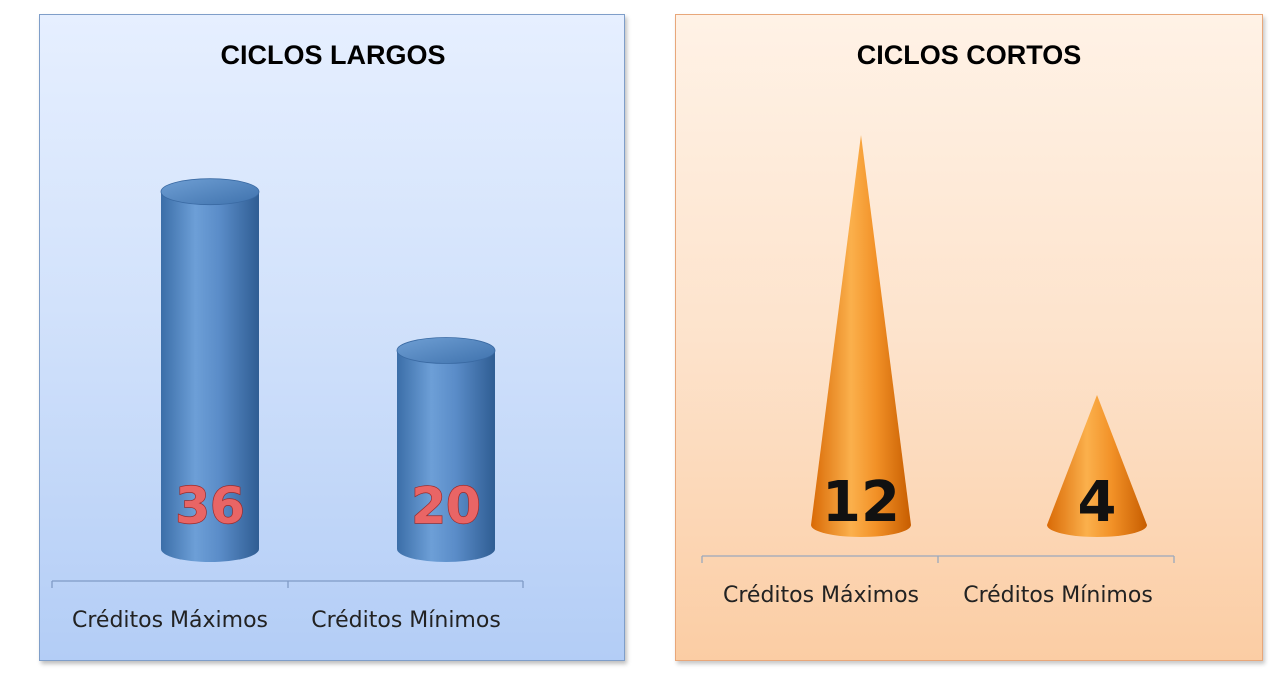  Describe the element at coordinates (446, 506) in the screenshot. I see `data-label-1: 20` at that location.